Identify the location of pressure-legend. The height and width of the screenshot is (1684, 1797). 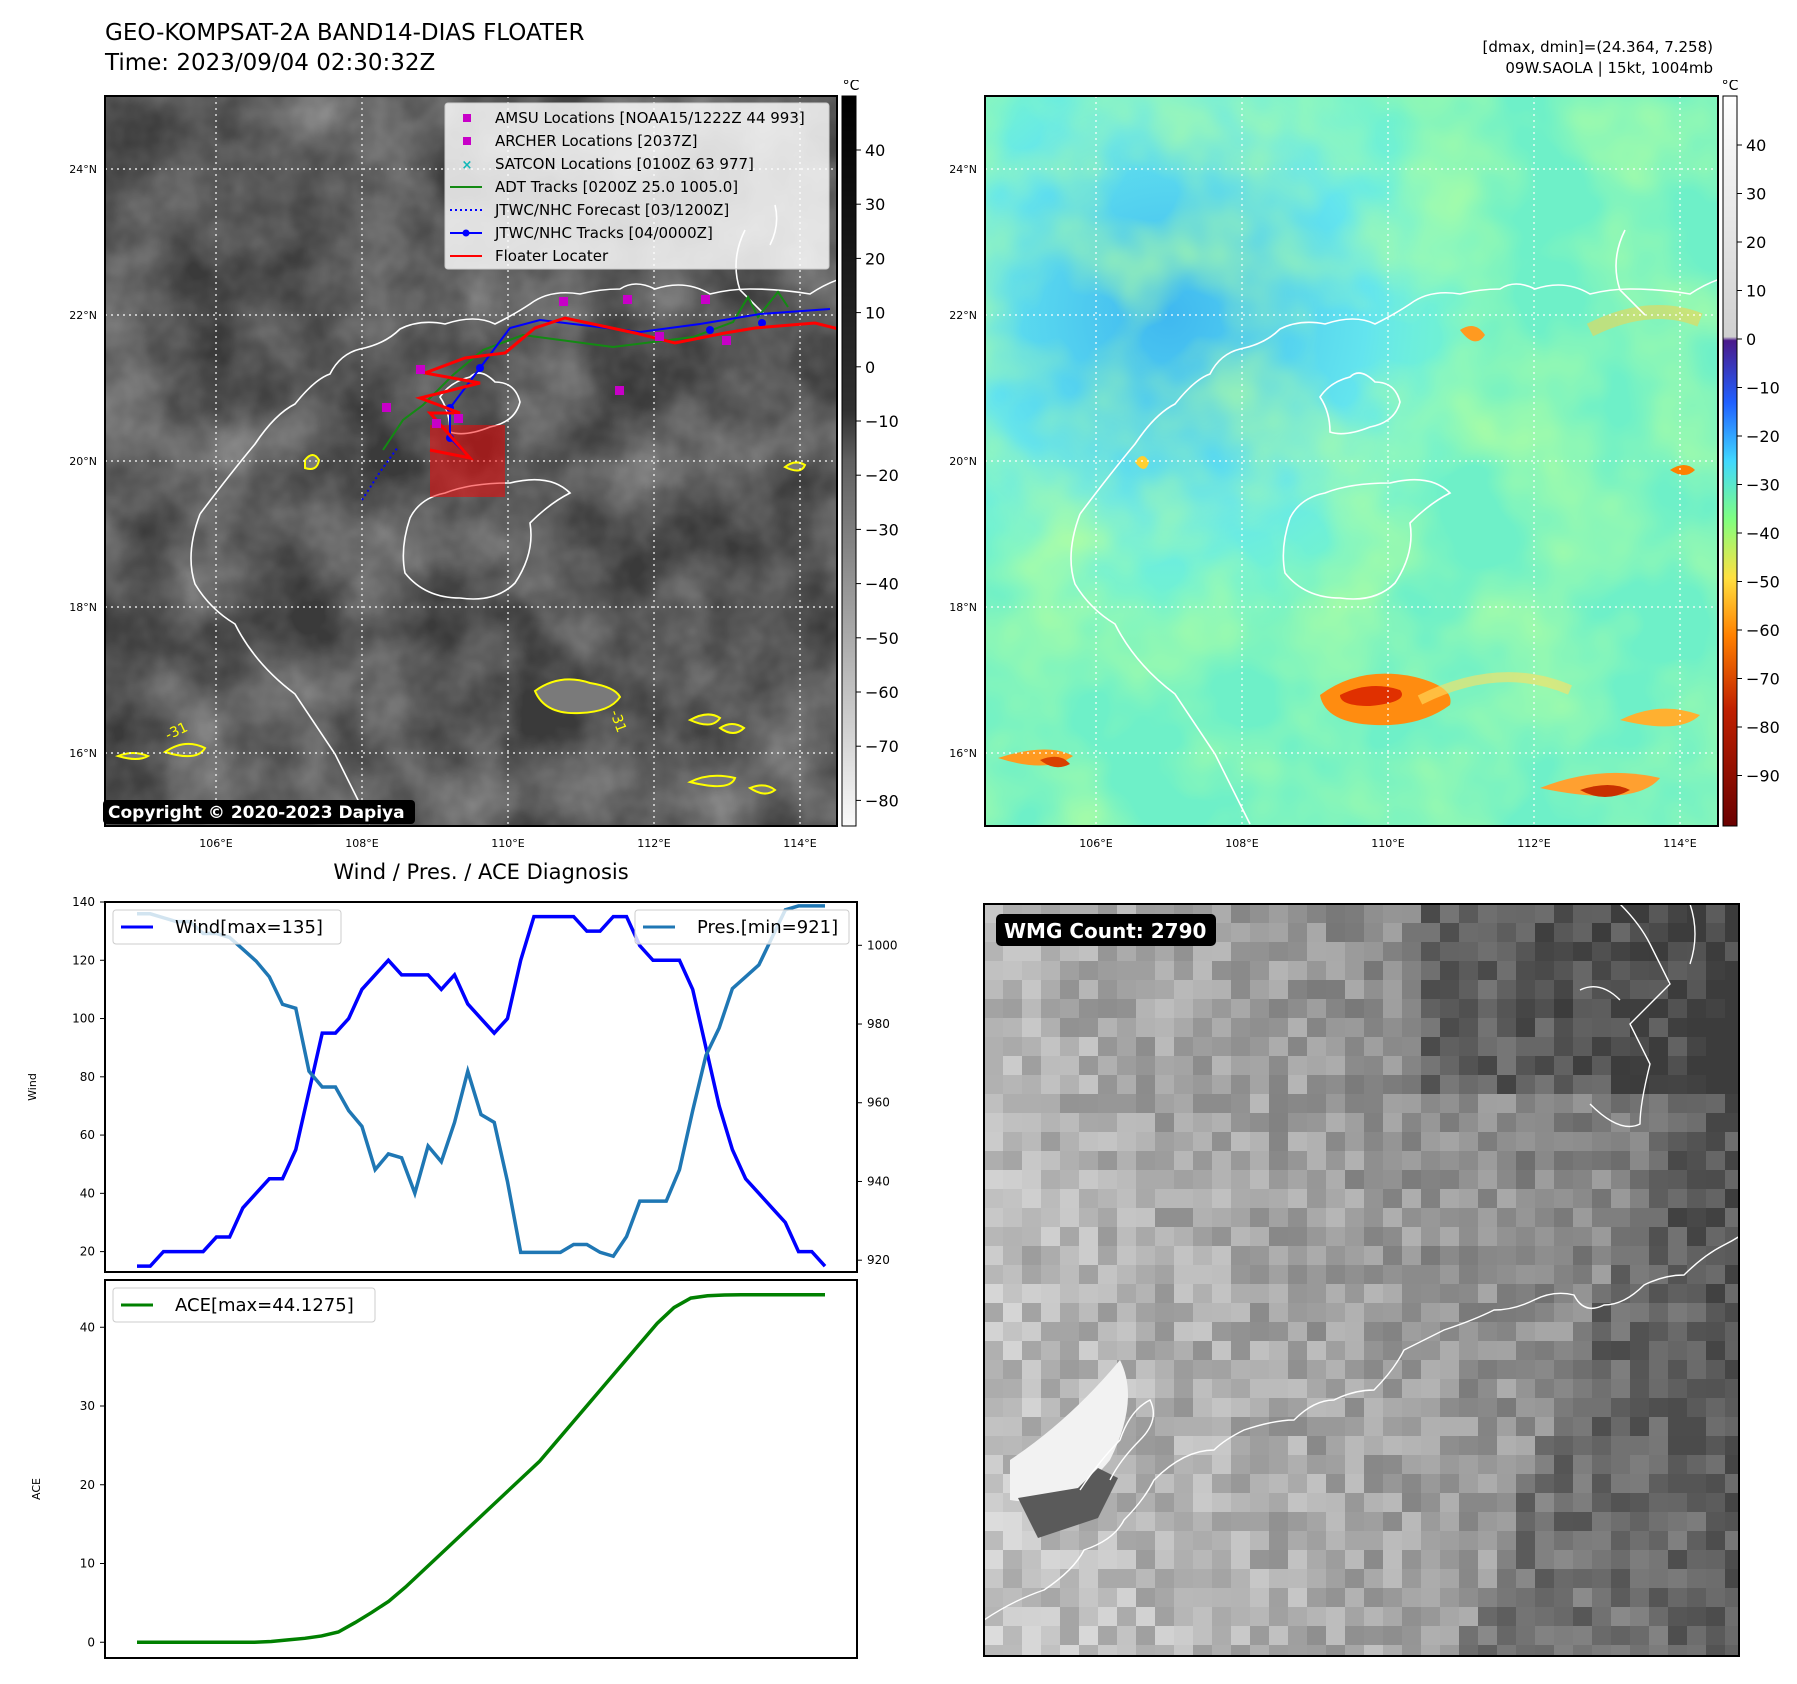
(742, 927).